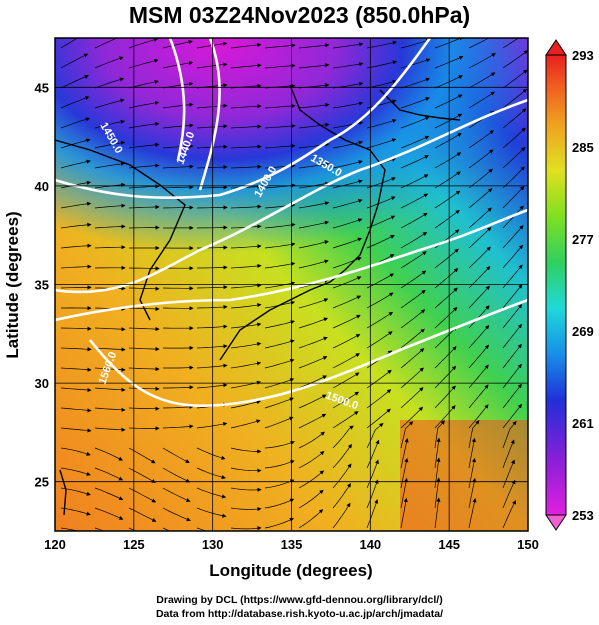 The width and height of the screenshot is (599, 625). Describe the element at coordinates (583, 285) in the screenshot. I see `colorbar-tick-labels: 293 285 277 269 261 253` at that location.